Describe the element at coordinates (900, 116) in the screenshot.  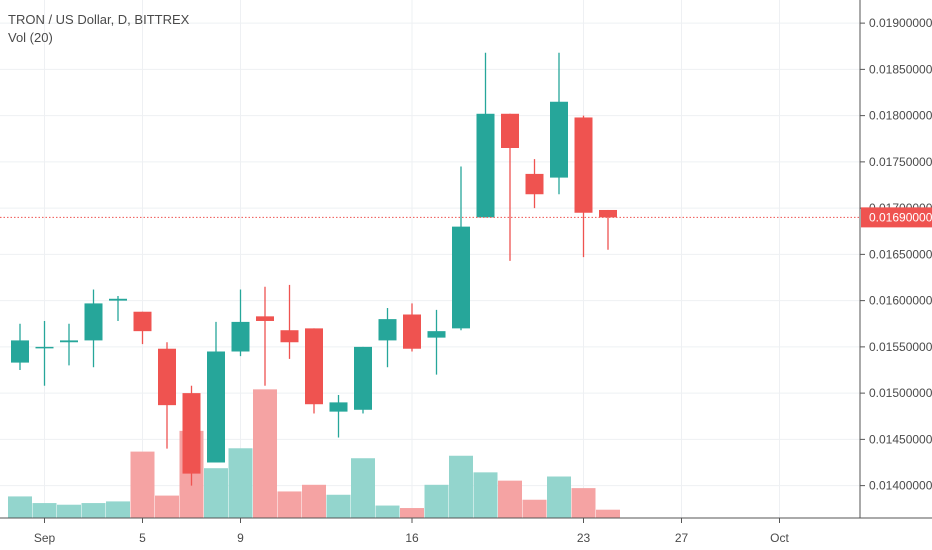
I see `y-tick-label: 0.01800000` at that location.